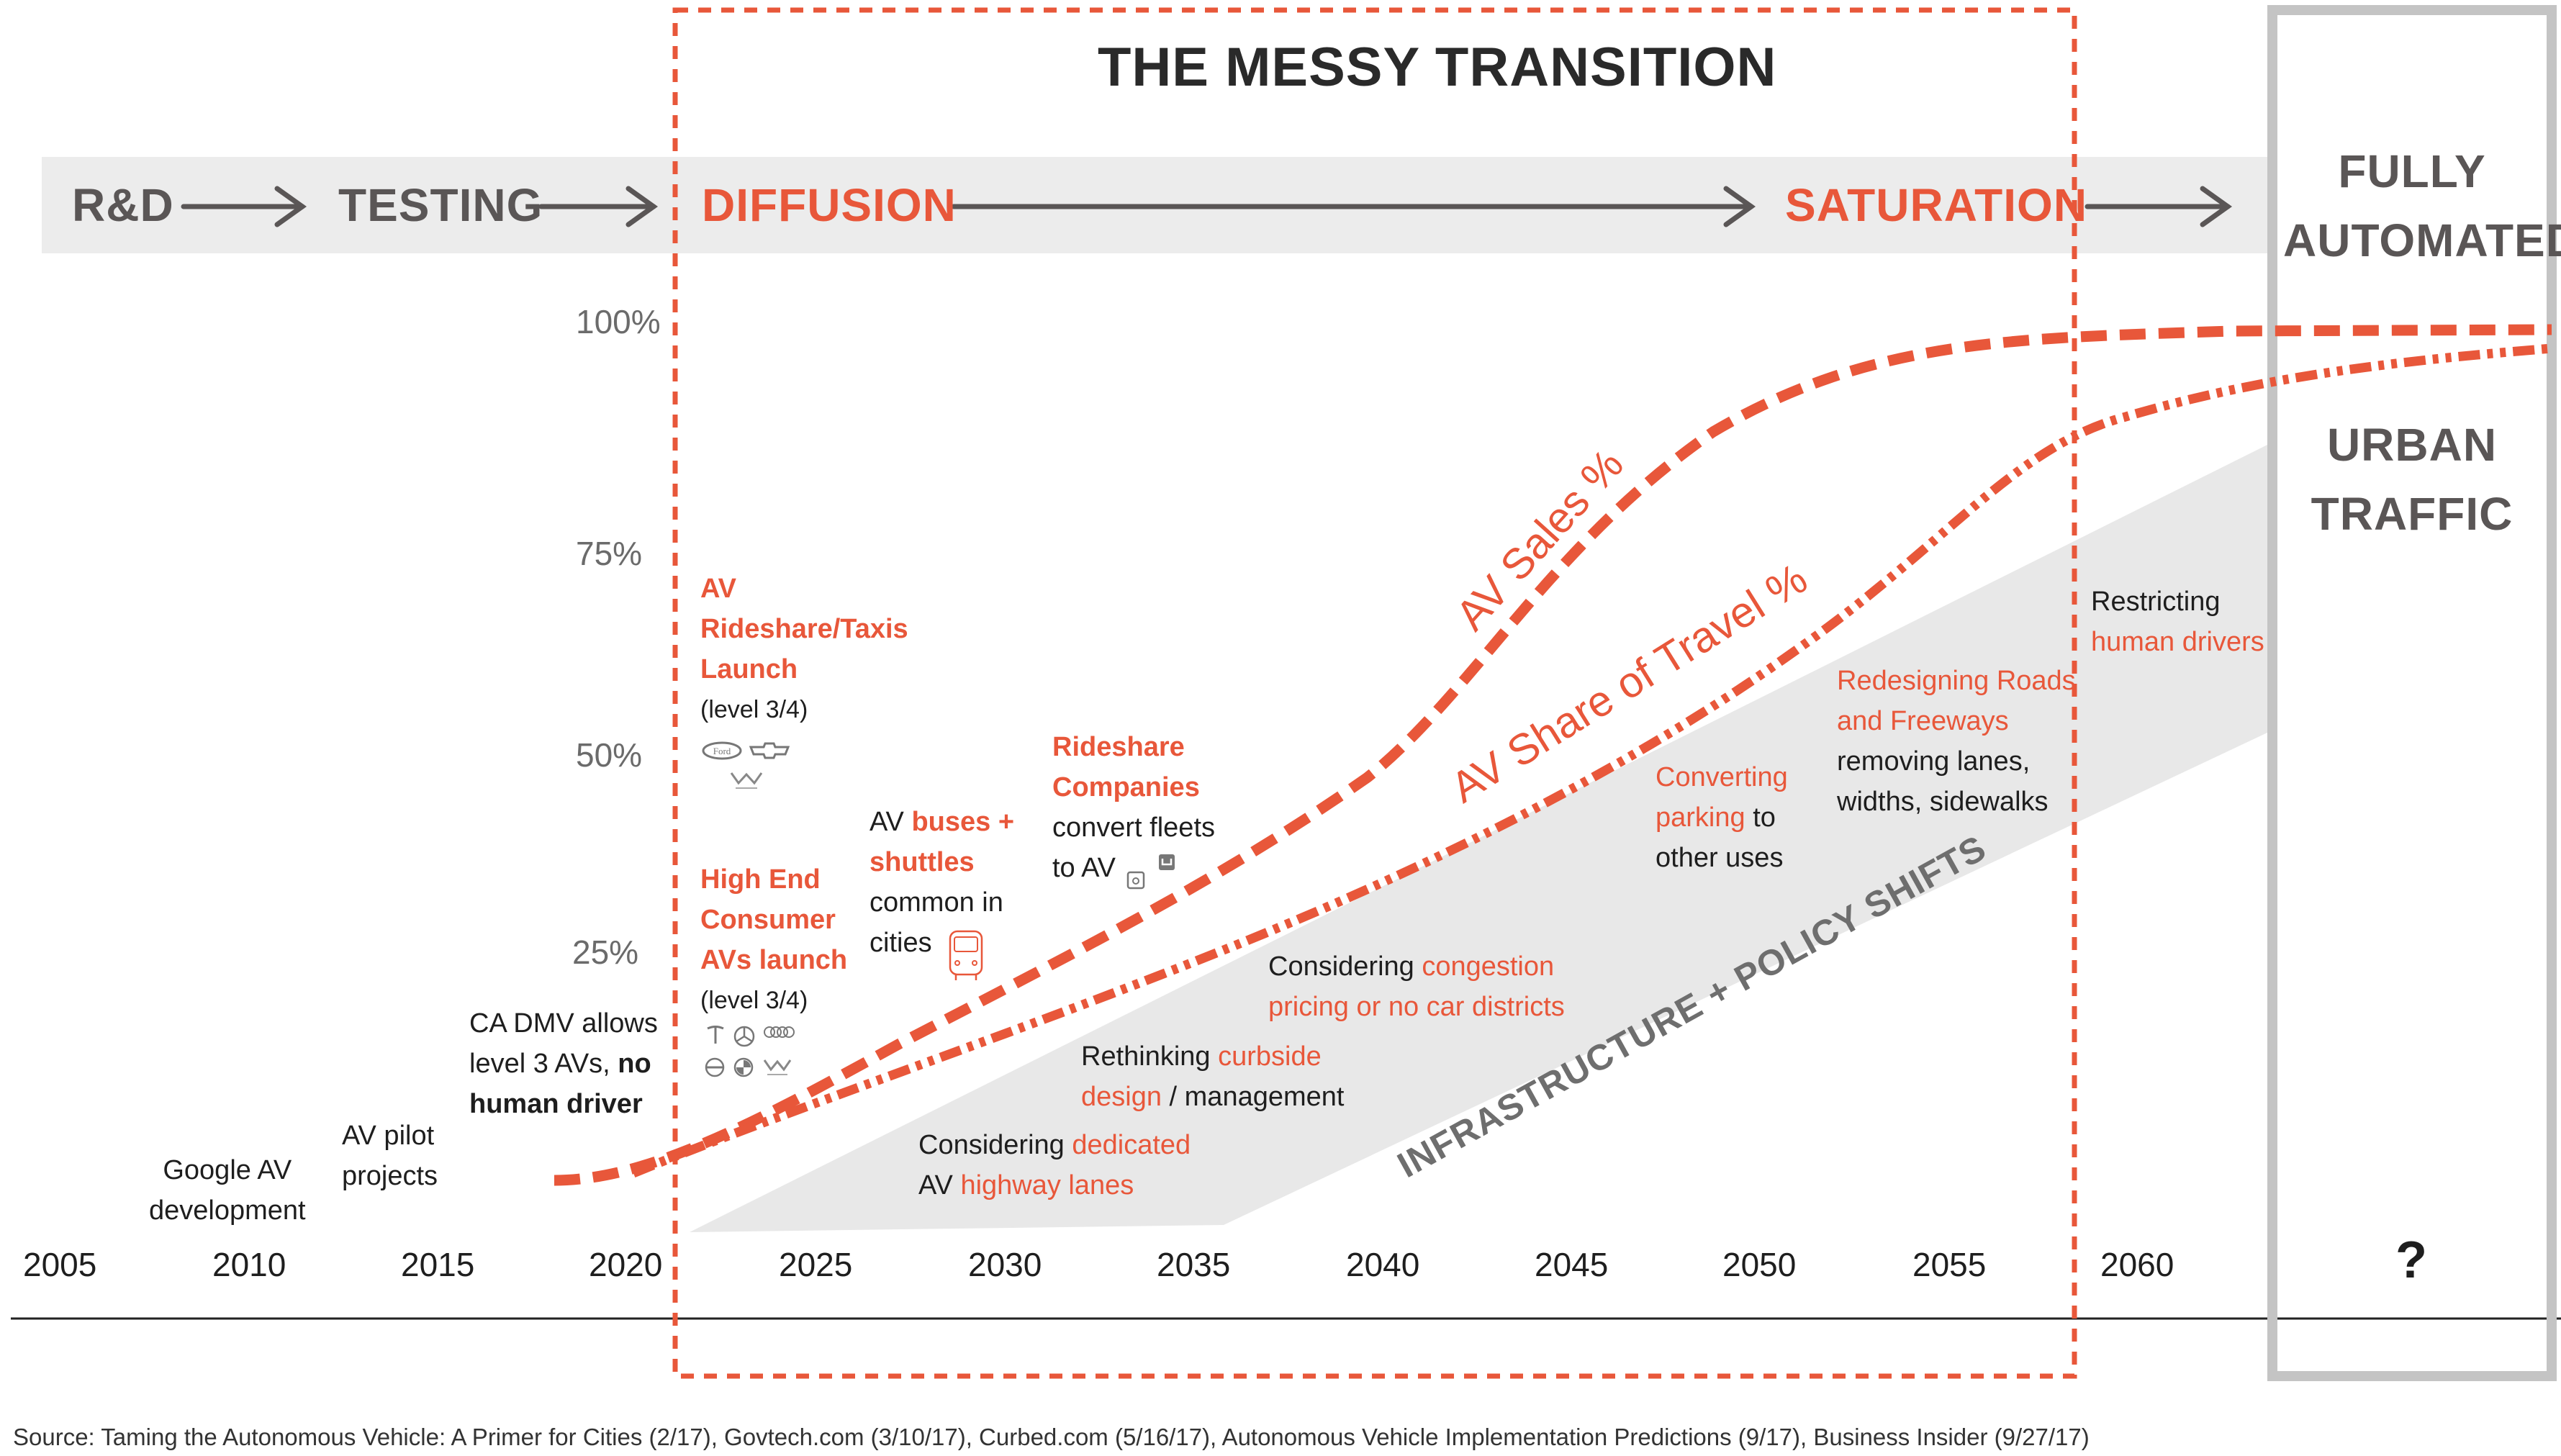 The height and width of the screenshot is (1456, 2561). I want to click on milestone-high-end: High End Consumer AVs launch (level 3/4), so click(774, 940).